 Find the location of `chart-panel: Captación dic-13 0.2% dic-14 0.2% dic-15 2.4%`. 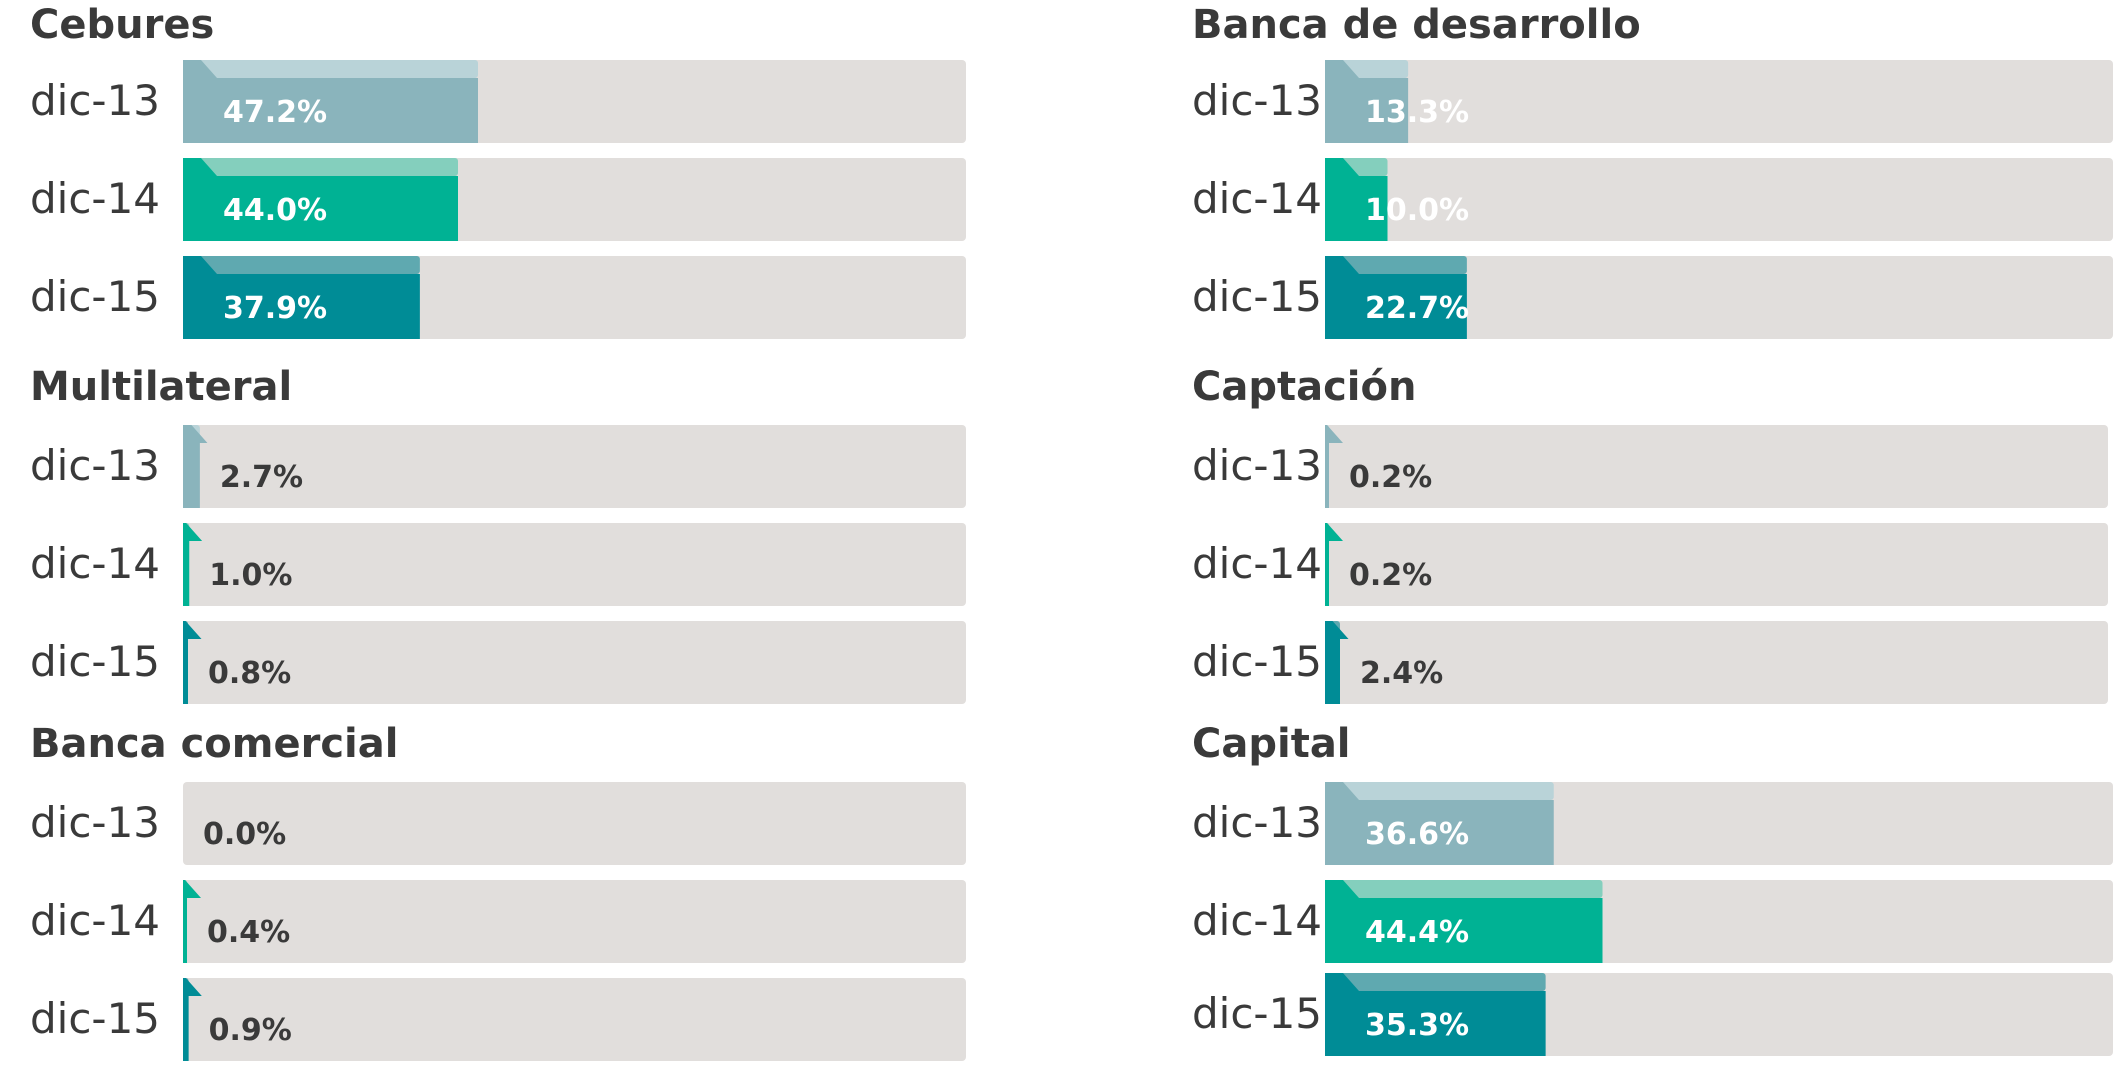

chart-panel: Captación dic-13 0.2% dic-14 0.2% dic-15 2.4% is located at coordinates (1650, 534).